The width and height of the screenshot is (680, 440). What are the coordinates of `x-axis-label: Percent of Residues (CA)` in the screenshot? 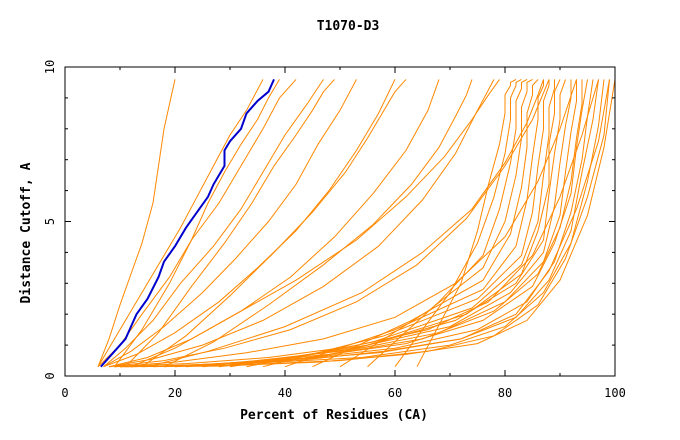 It's located at (334, 415).